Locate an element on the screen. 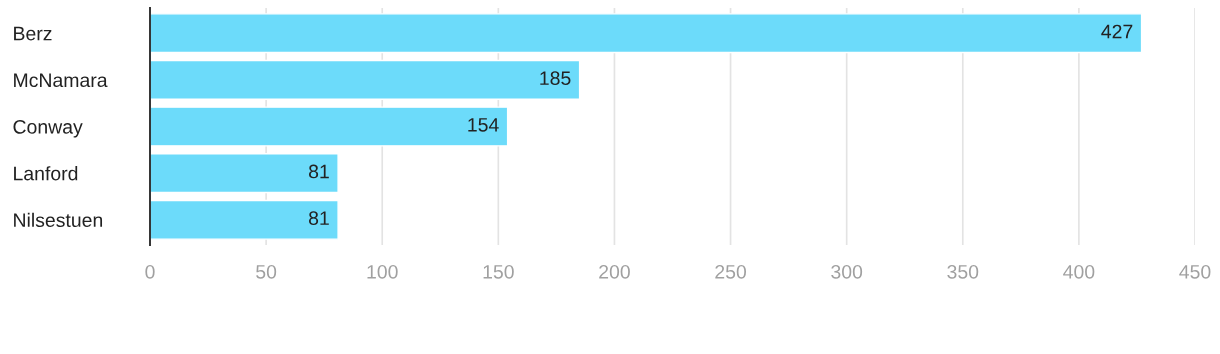 The image size is (1220, 354). data-label: 427 is located at coordinates (1117, 31).